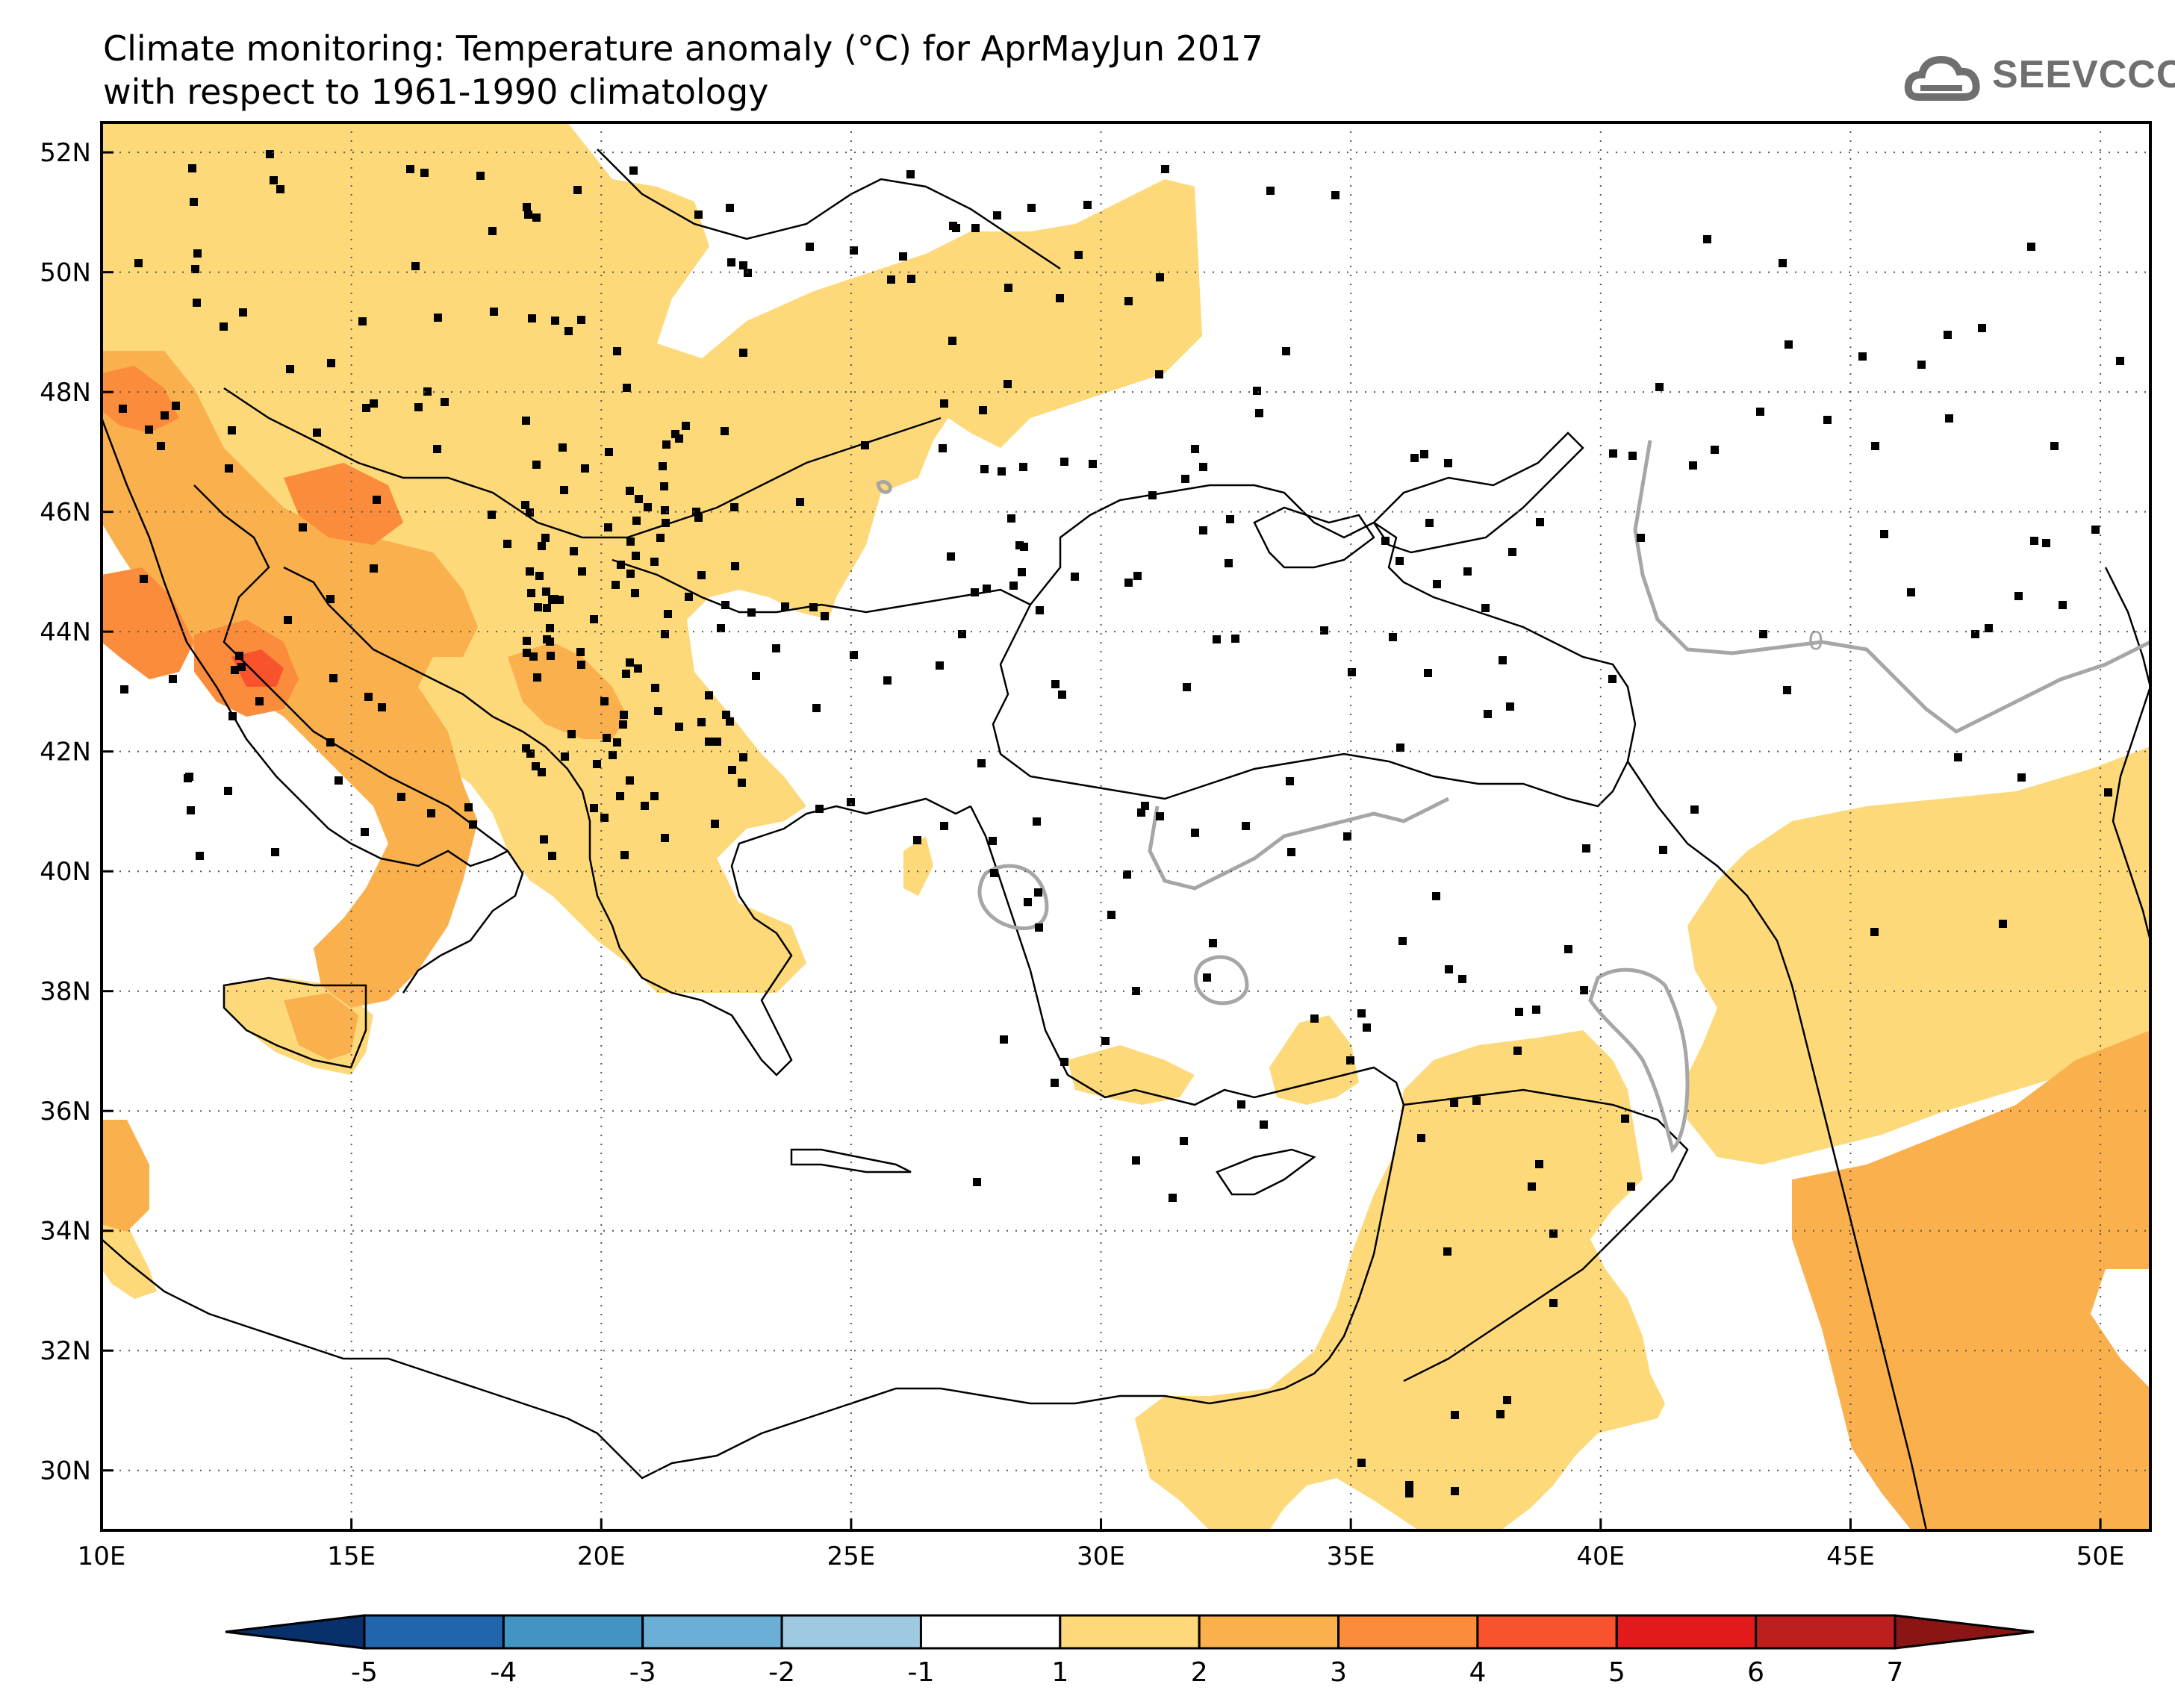 The height and width of the screenshot is (1708, 2175). I want to click on colorbar-label: -2, so click(781, 1672).